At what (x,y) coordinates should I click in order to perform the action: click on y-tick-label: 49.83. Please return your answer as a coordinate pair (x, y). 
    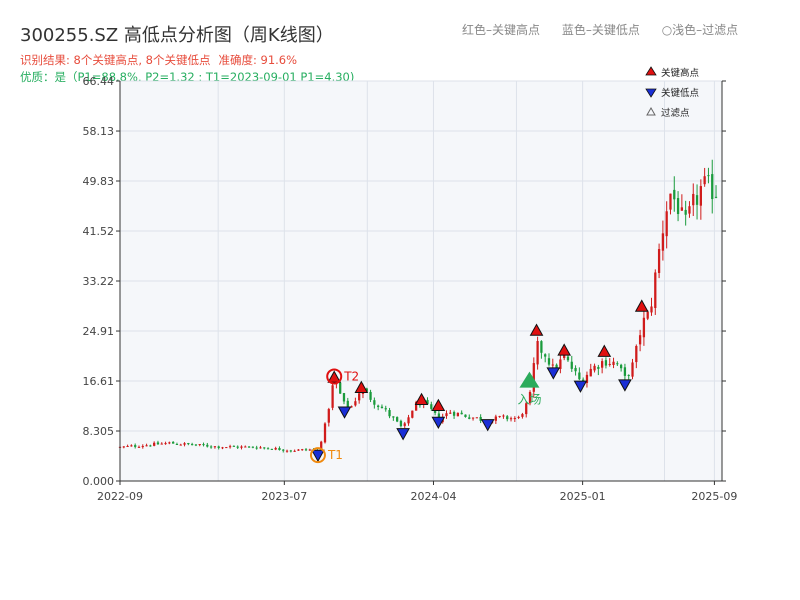
    Looking at the image, I should click on (99, 181).